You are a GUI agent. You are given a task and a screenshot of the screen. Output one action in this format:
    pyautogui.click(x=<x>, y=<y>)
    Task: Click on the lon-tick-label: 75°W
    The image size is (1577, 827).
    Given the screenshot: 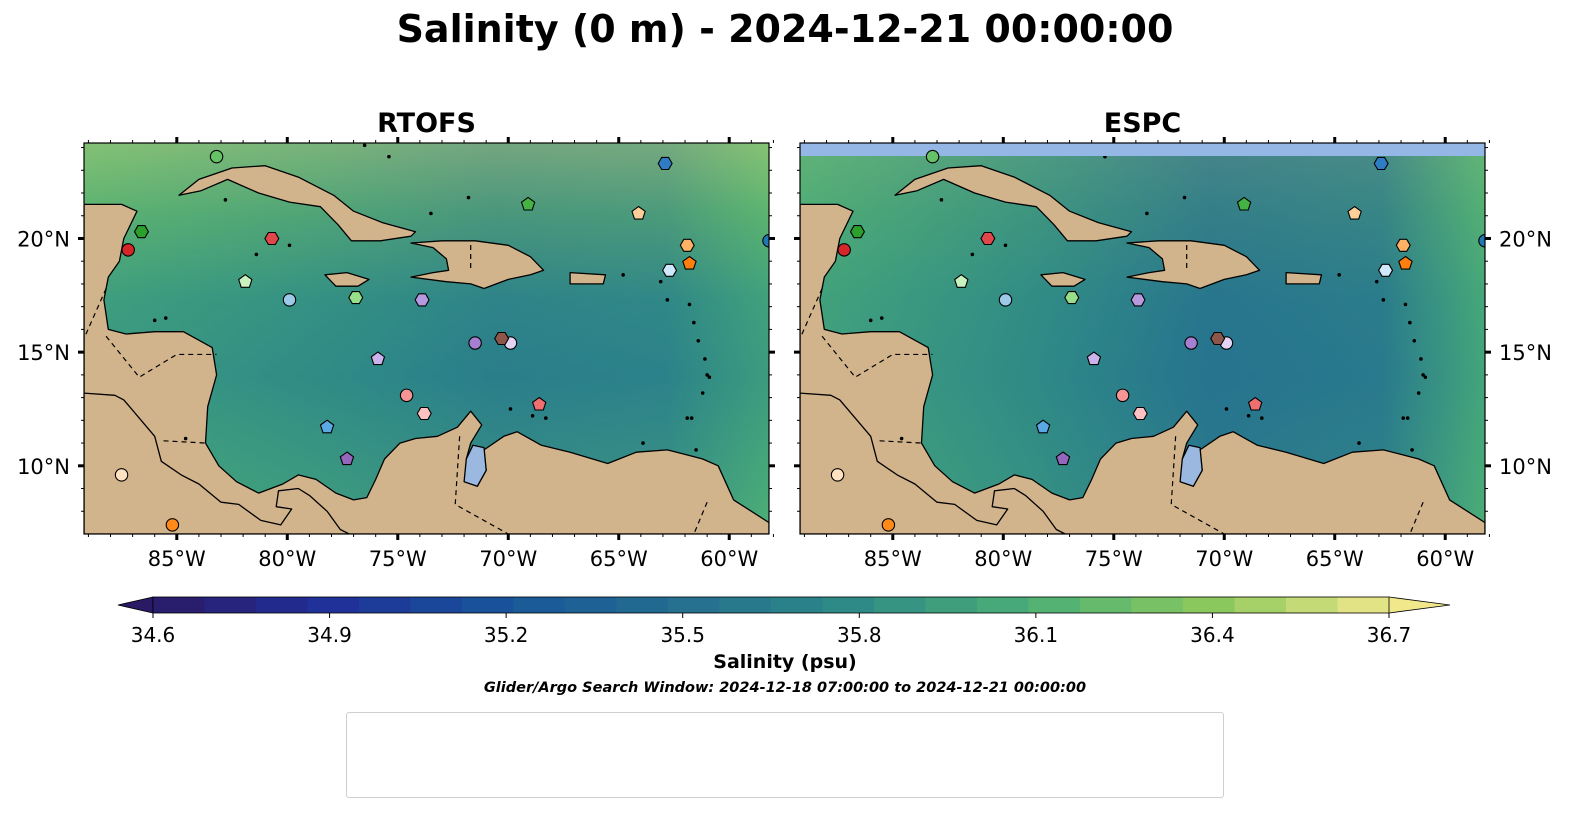 What is the action you would take?
    pyautogui.click(x=398, y=559)
    